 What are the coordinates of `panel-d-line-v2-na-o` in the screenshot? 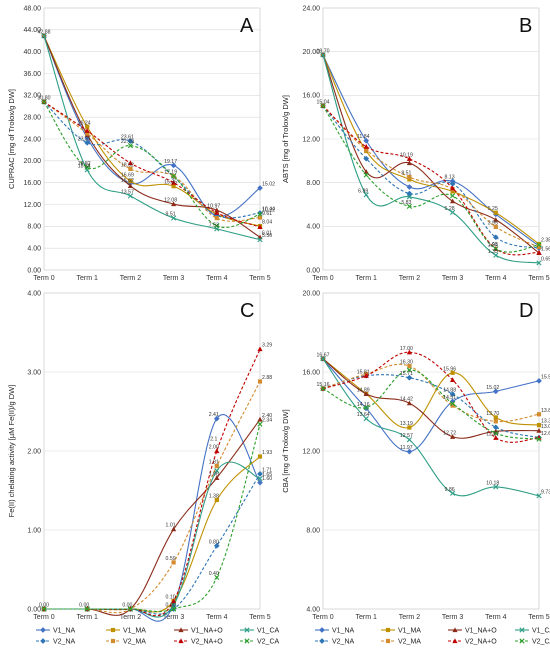 It's located at (431, 397).